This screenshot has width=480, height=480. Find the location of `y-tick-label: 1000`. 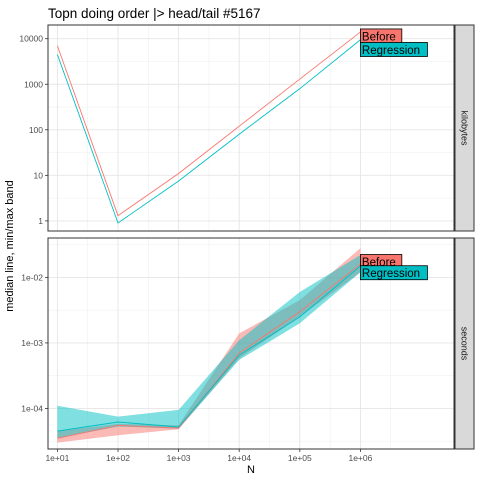

y-tick-label: 1000 is located at coordinates (33, 84).